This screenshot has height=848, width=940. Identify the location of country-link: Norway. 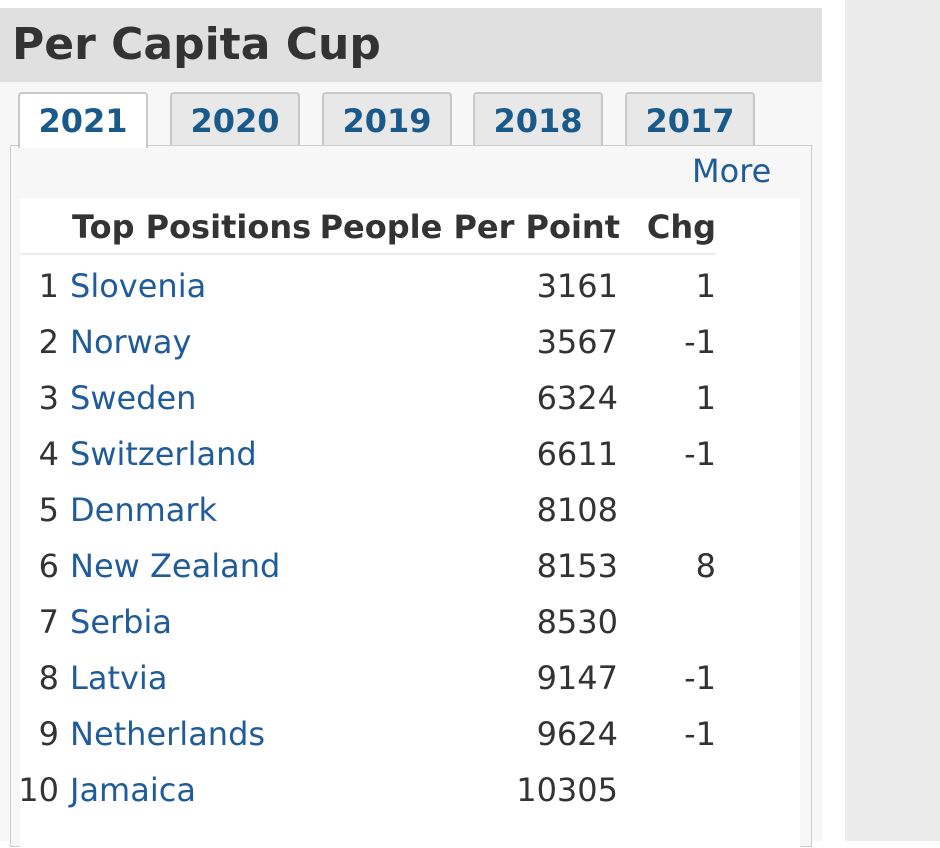
(131, 342).